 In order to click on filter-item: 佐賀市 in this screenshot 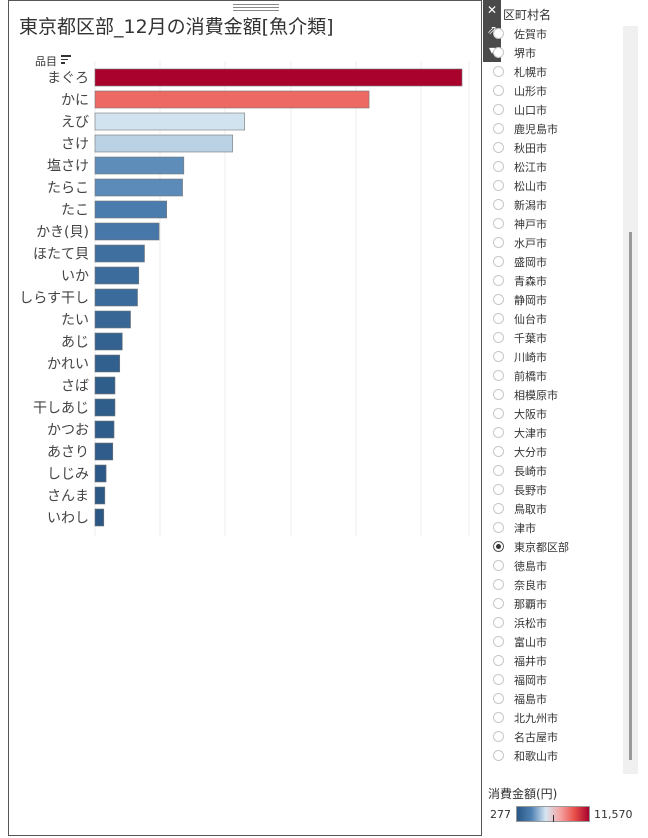, I will do `click(557, 34)`.